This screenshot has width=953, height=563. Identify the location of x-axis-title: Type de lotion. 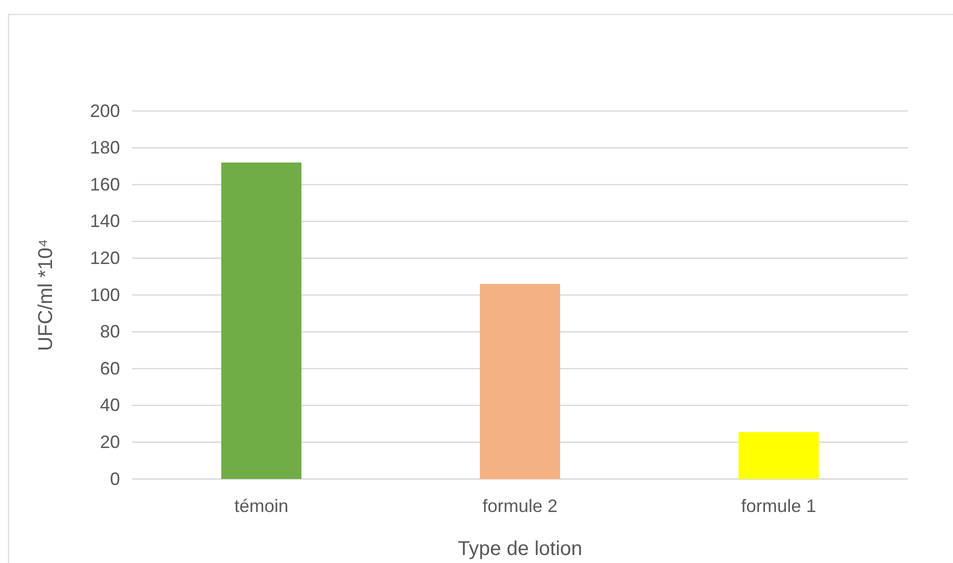
(520, 549).